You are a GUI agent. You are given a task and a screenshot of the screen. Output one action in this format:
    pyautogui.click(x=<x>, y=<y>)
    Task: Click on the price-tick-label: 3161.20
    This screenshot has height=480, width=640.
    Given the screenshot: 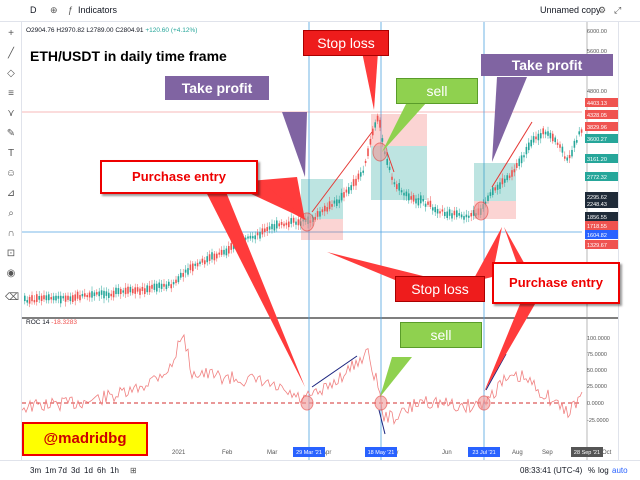 What is the action you would take?
    pyautogui.click(x=597, y=160)
    